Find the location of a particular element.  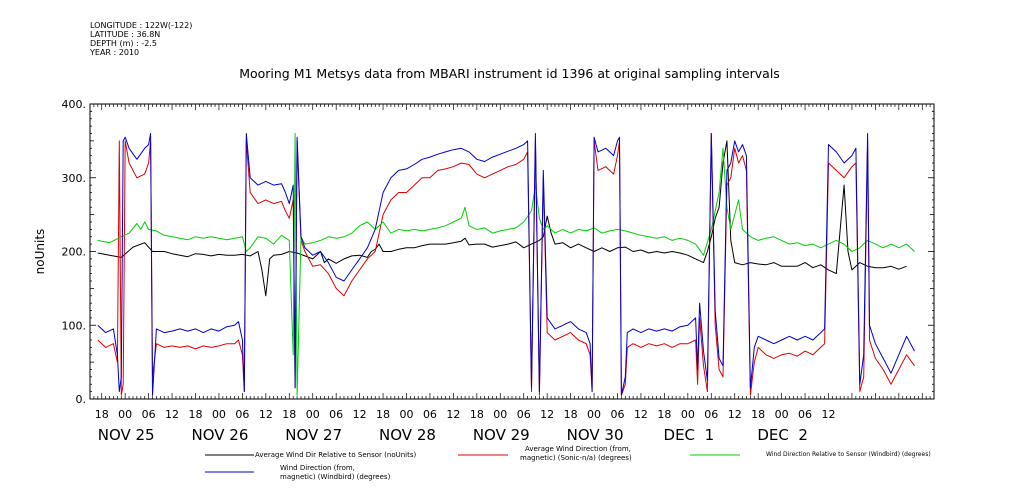

x-date-label: DEC 2 is located at coordinates (782, 435).